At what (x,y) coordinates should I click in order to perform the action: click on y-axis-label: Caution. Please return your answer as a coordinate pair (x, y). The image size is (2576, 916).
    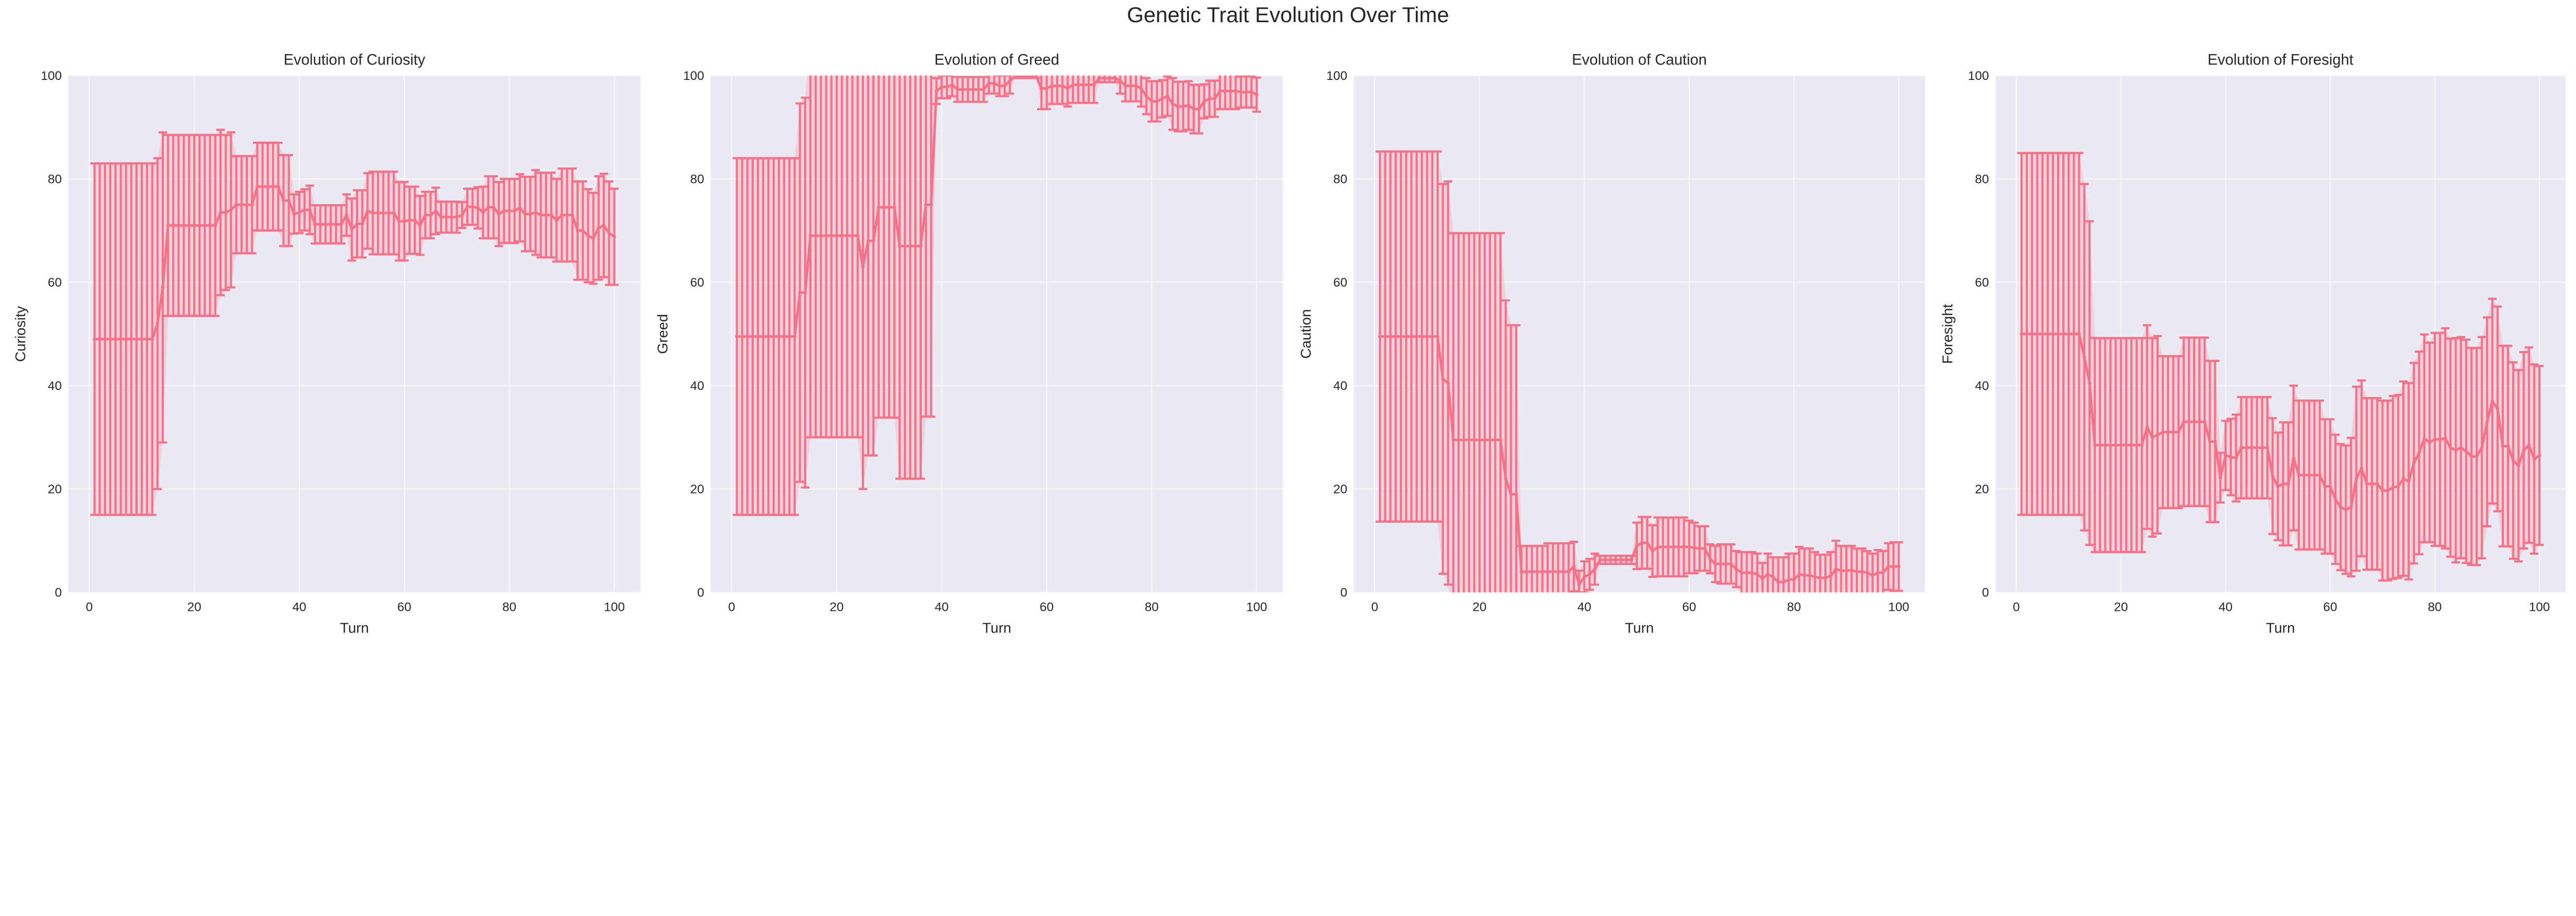
    Looking at the image, I should click on (1306, 334).